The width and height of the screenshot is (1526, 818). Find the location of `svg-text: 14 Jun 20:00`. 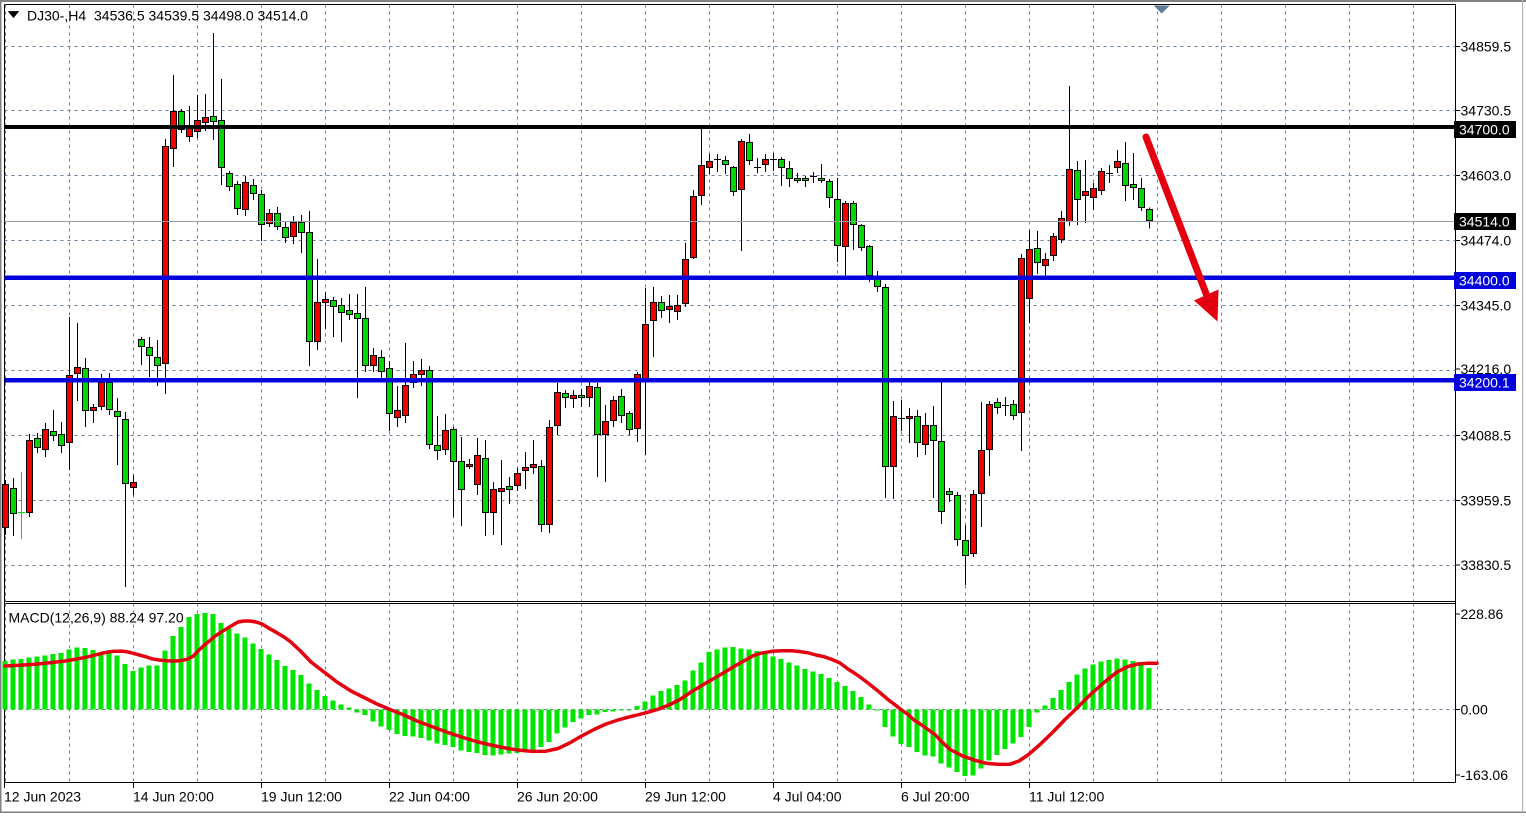

svg-text: 14 Jun 20:00 is located at coordinates (173, 797).